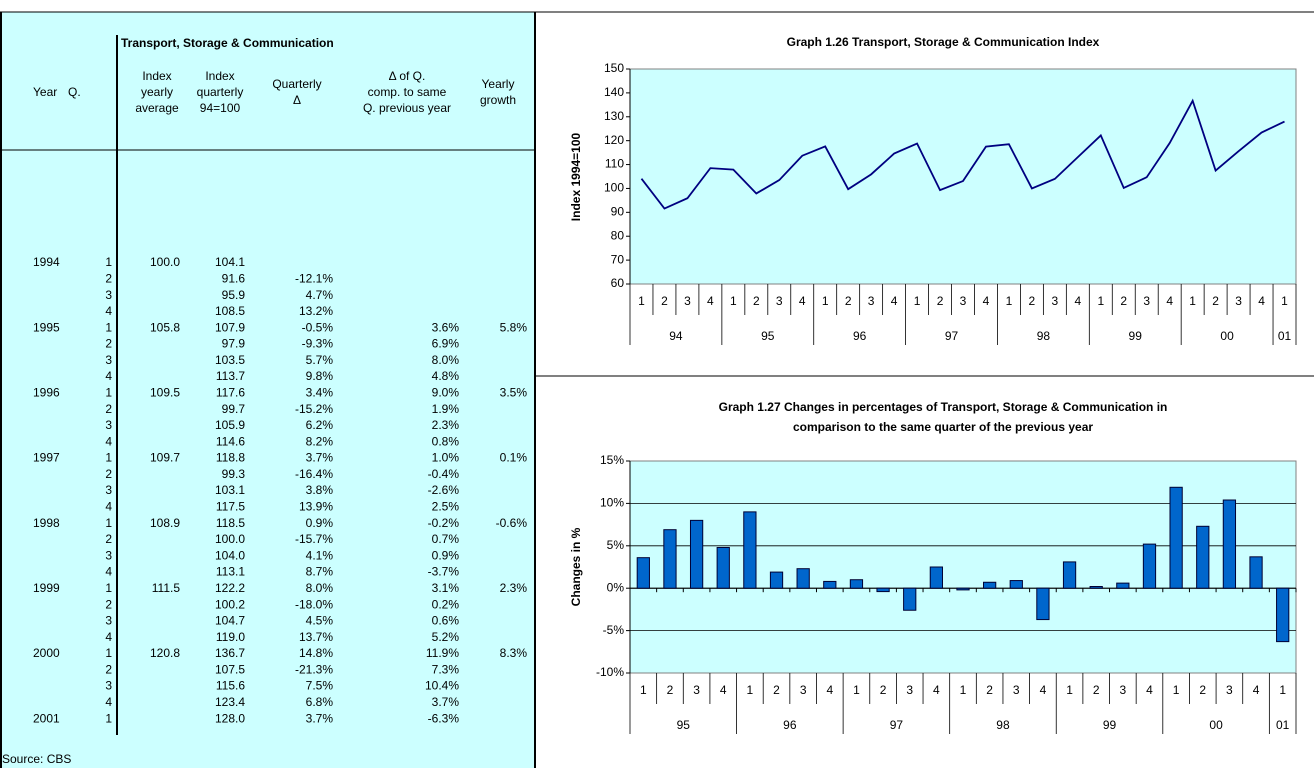 The width and height of the screenshot is (1314, 768). Describe the element at coordinates (612, 460) in the screenshot. I see `y-tick-label: 15%` at that location.